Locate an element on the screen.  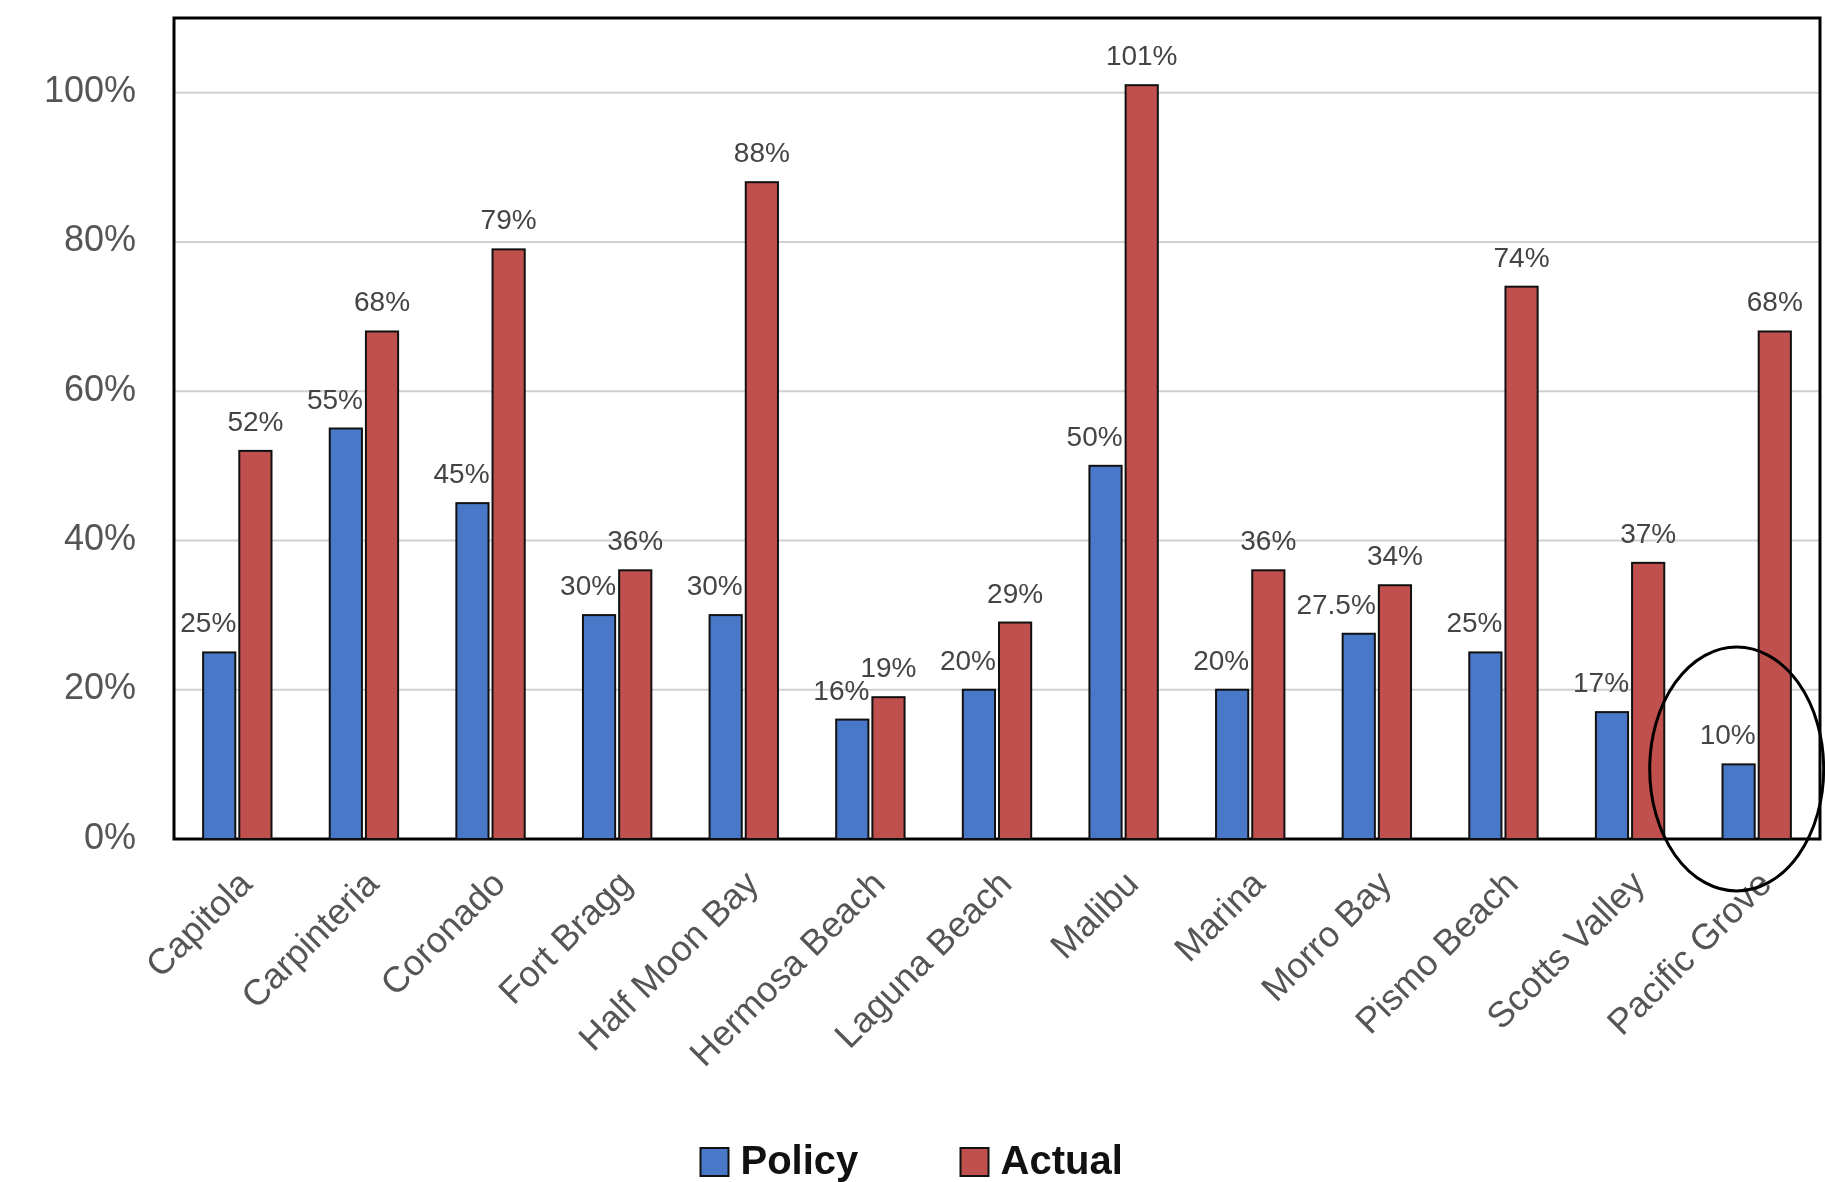
data-label: 34% is located at coordinates (1394, 556).